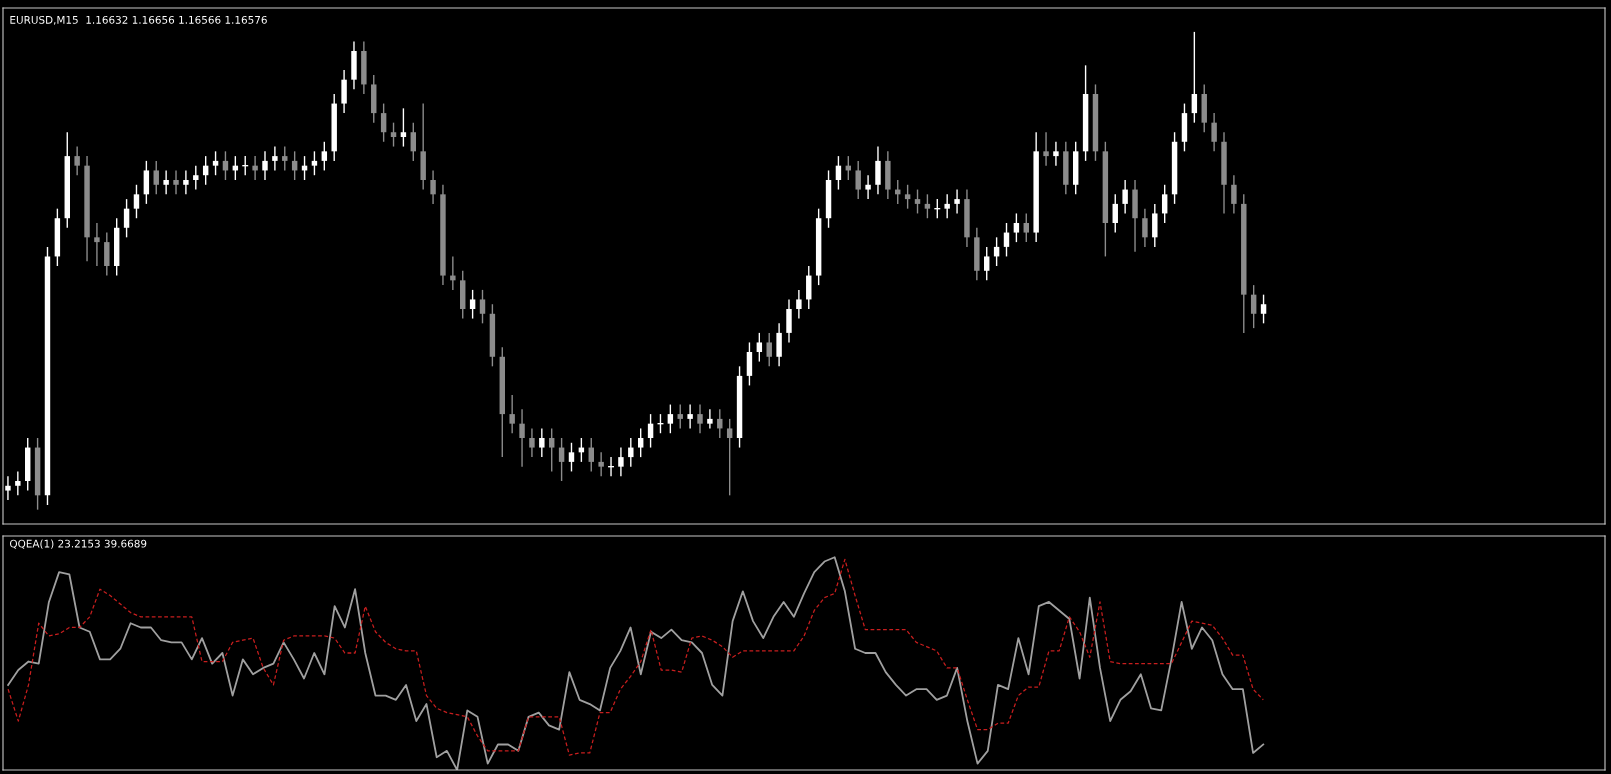 The height and width of the screenshot is (774, 1611). I want to click on chart-title: QQEA(1) 23.2153 39.6689, so click(78, 544).